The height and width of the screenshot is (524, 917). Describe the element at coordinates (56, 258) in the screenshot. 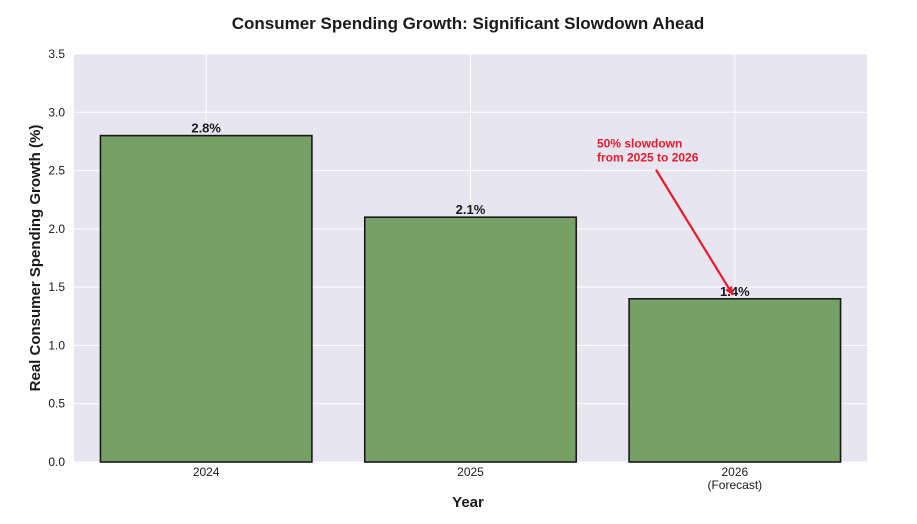

I see `y-axis-ticks: 0.0 0.5 1.0 1.5 2.0 2.5 3.0 3.5` at that location.